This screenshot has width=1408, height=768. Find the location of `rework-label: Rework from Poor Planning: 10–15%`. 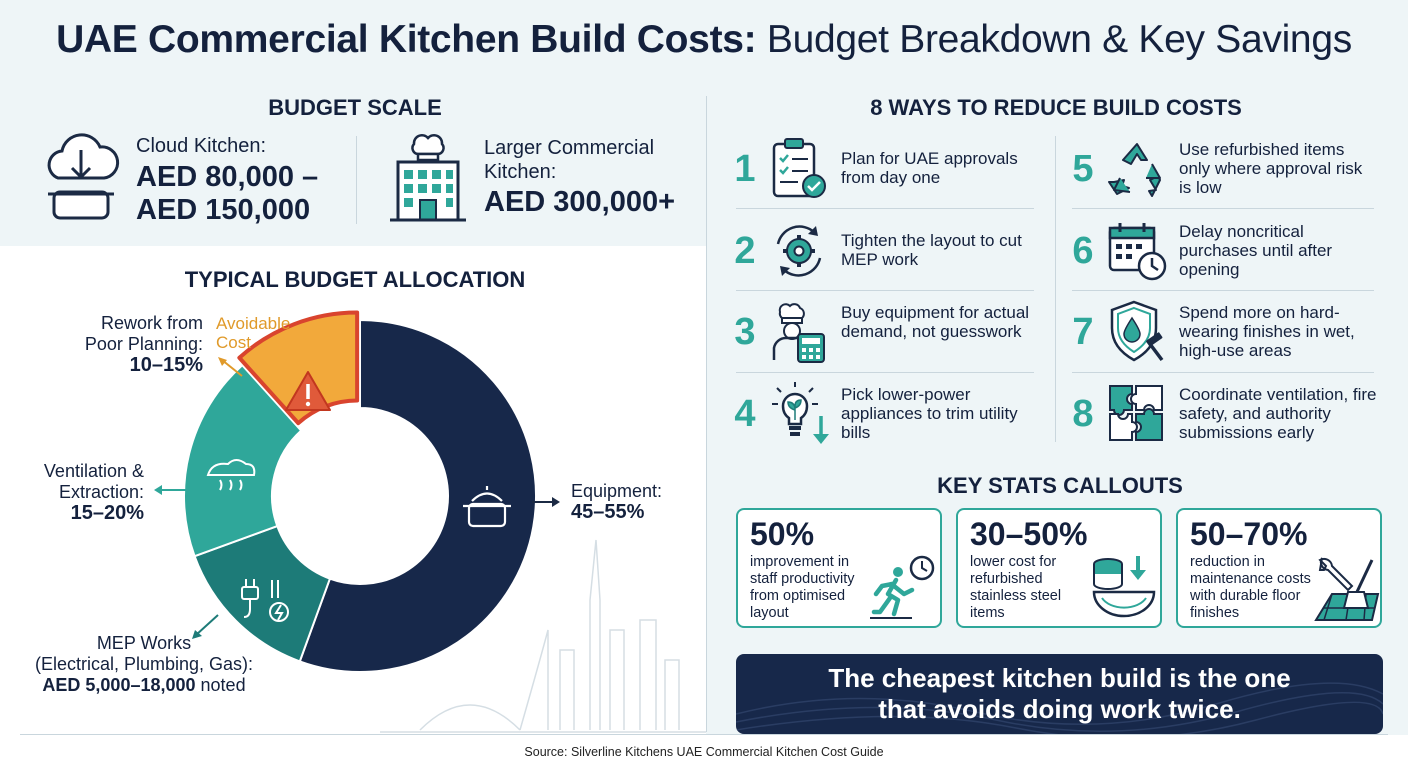

rework-label: Rework from Poor Planning: 10–15% is located at coordinates (140, 344).